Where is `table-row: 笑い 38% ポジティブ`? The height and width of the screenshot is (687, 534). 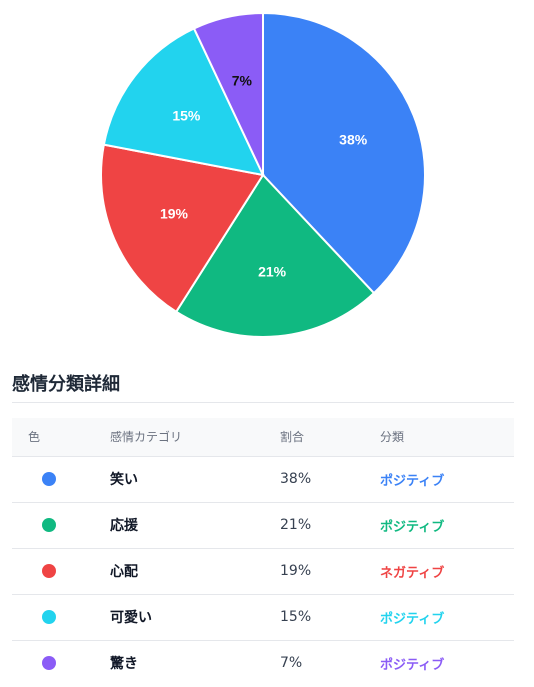
table-row: 笑い 38% ポジティブ is located at coordinates (263, 479).